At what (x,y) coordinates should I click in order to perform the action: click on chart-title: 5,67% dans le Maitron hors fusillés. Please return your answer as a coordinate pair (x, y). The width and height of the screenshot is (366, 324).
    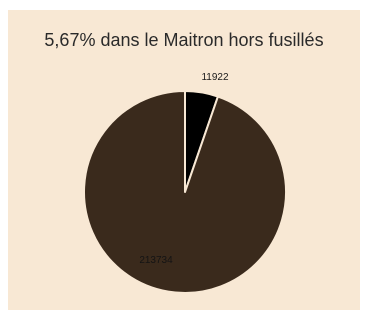
    Looking at the image, I should click on (184, 40).